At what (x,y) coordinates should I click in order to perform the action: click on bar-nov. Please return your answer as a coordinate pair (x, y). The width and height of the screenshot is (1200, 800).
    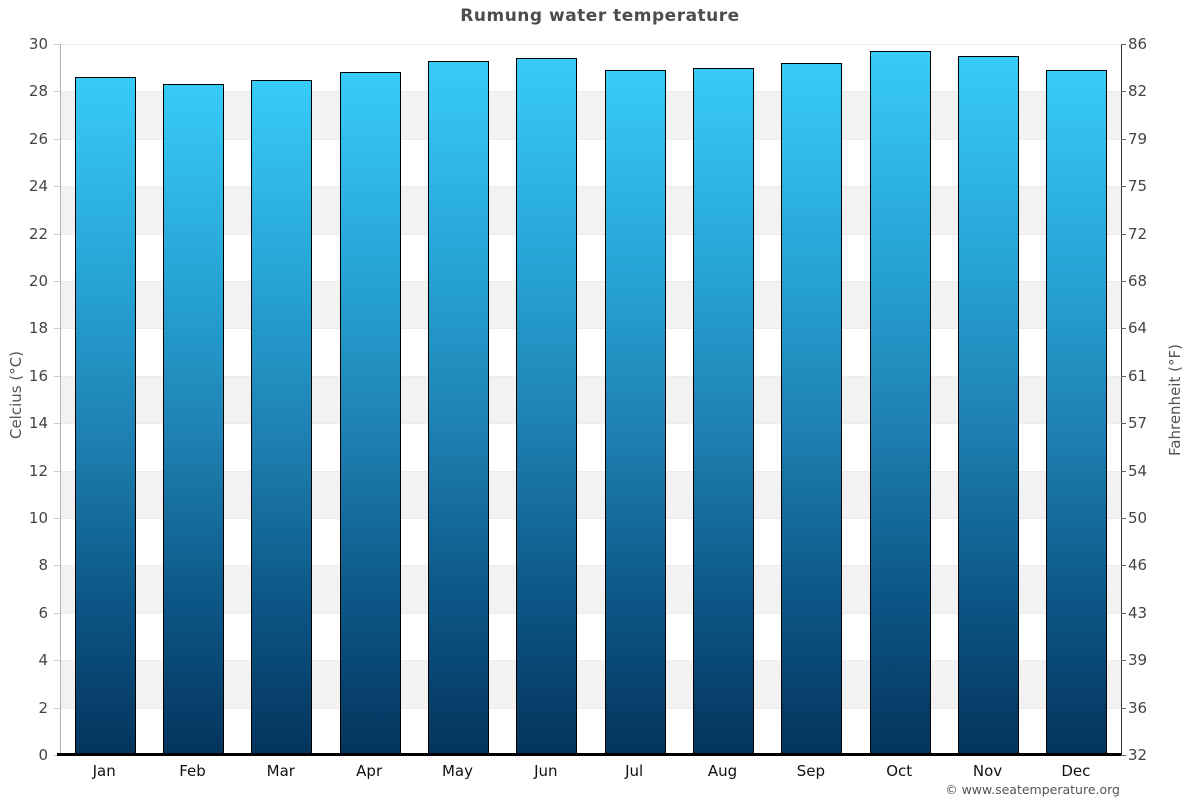
    Looking at the image, I should click on (988, 405).